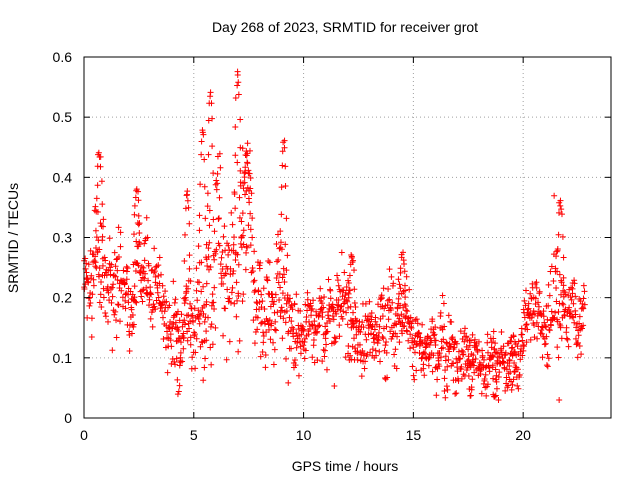  I want to click on y-tick-label: 0.2, so click(63, 298).